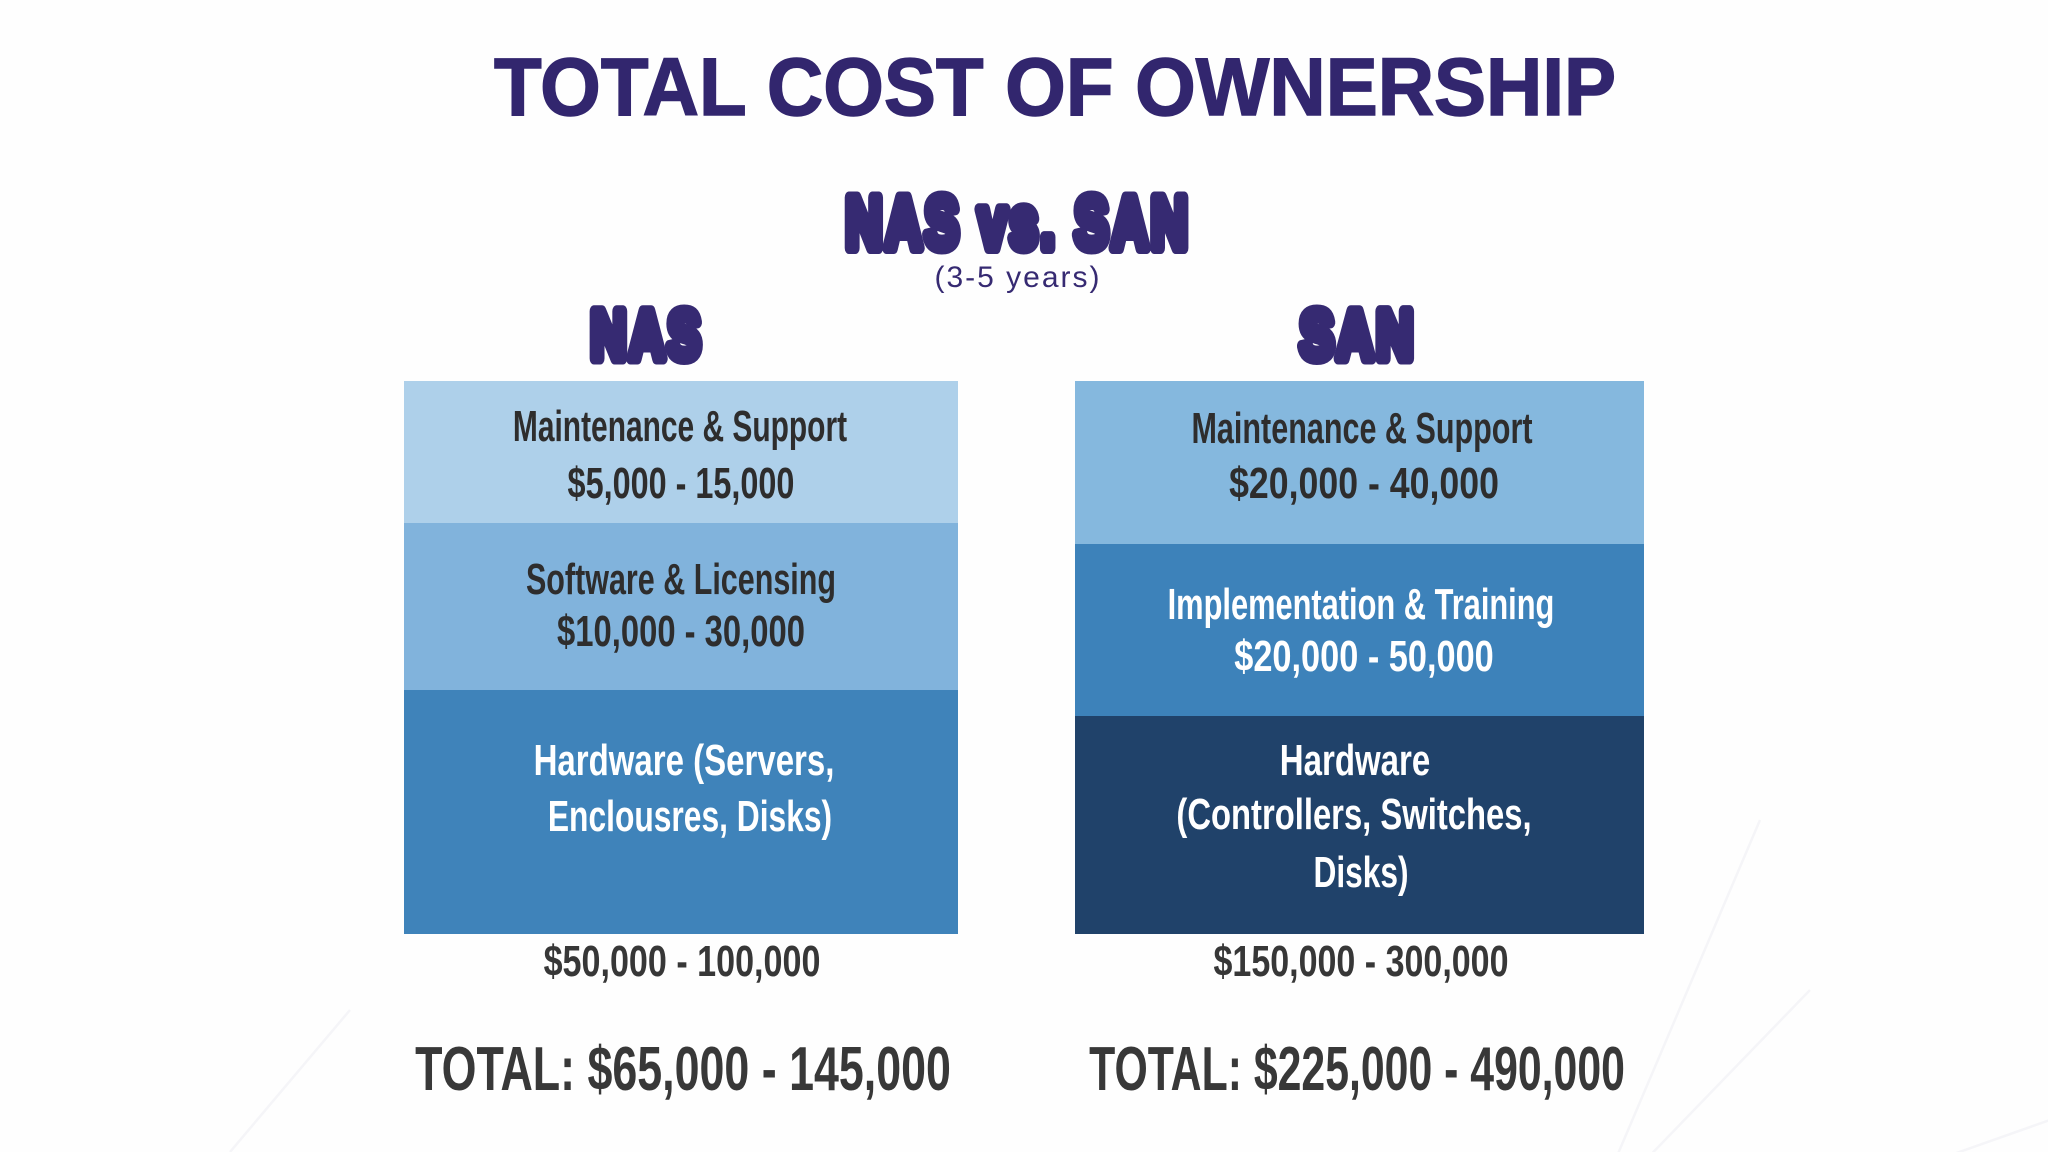  What do you see at coordinates (1358, 334) in the screenshot?
I see `svg-text: SAN` at bounding box center [1358, 334].